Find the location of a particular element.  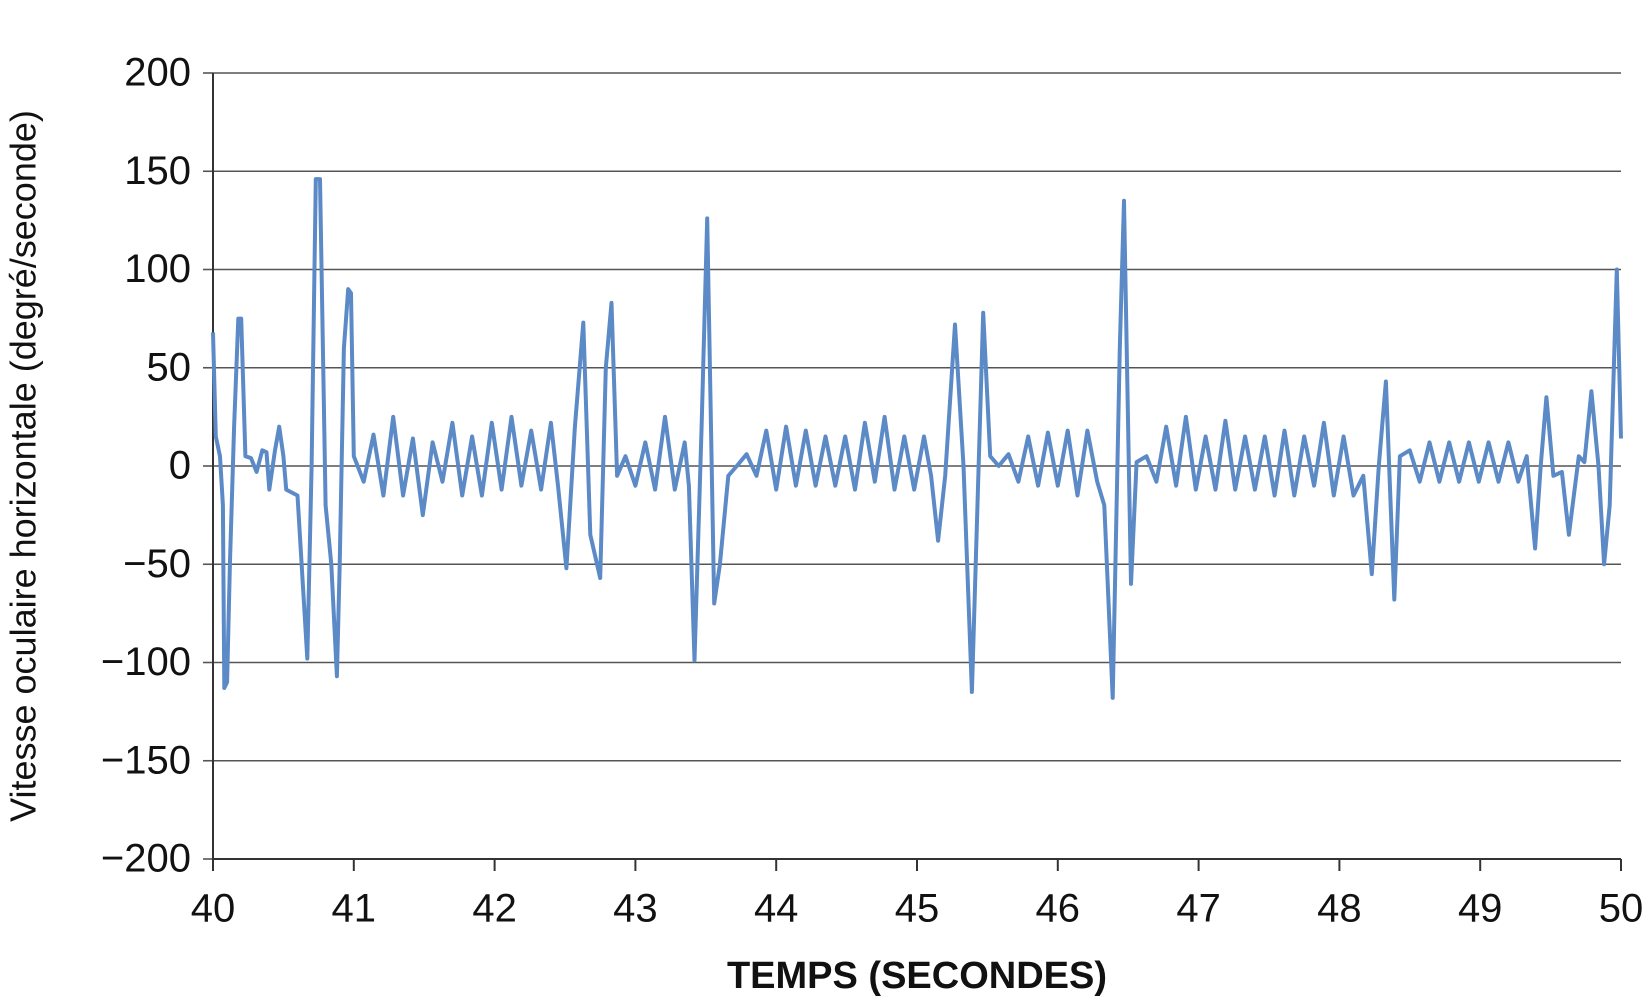

x-tick-label: 46 is located at coordinates (1058, 909).